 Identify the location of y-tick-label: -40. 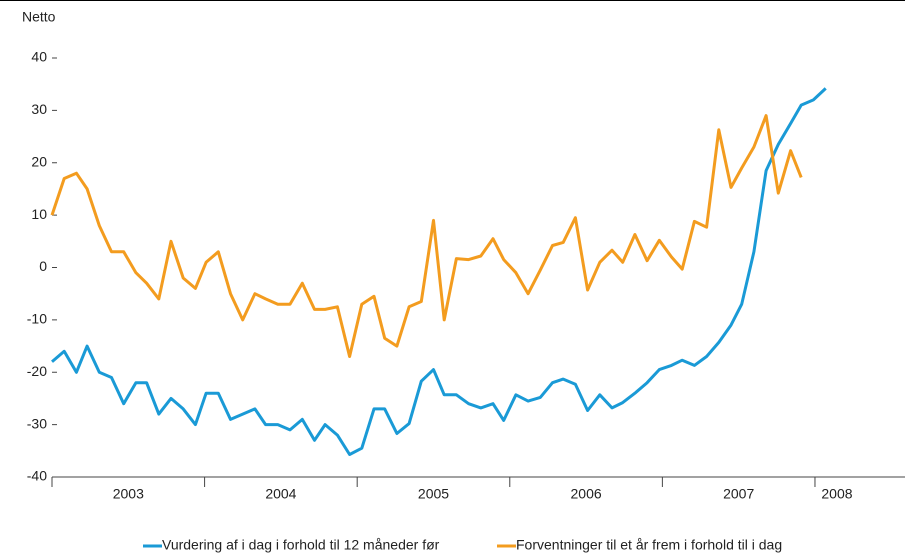
(37, 476).